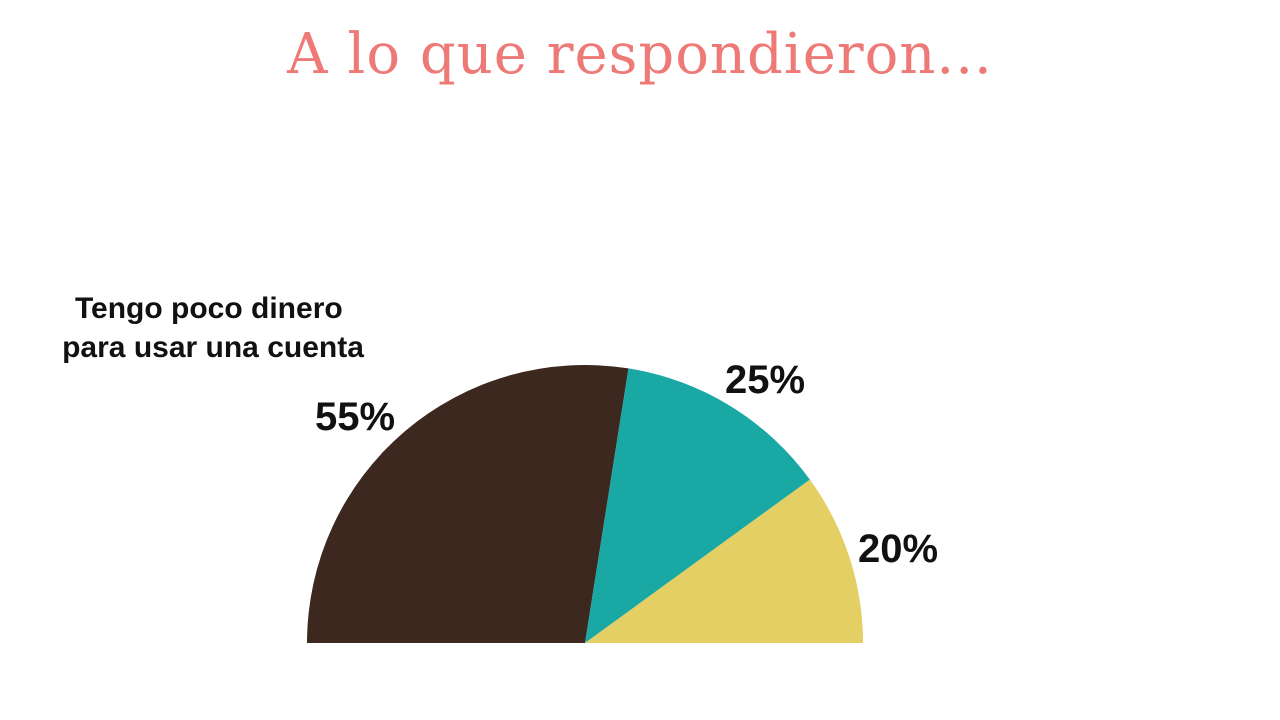 Image resolution: width=1280 pixels, height=720 pixels. I want to click on annotation-line-1: Tengo poco dinero, so click(209, 308).